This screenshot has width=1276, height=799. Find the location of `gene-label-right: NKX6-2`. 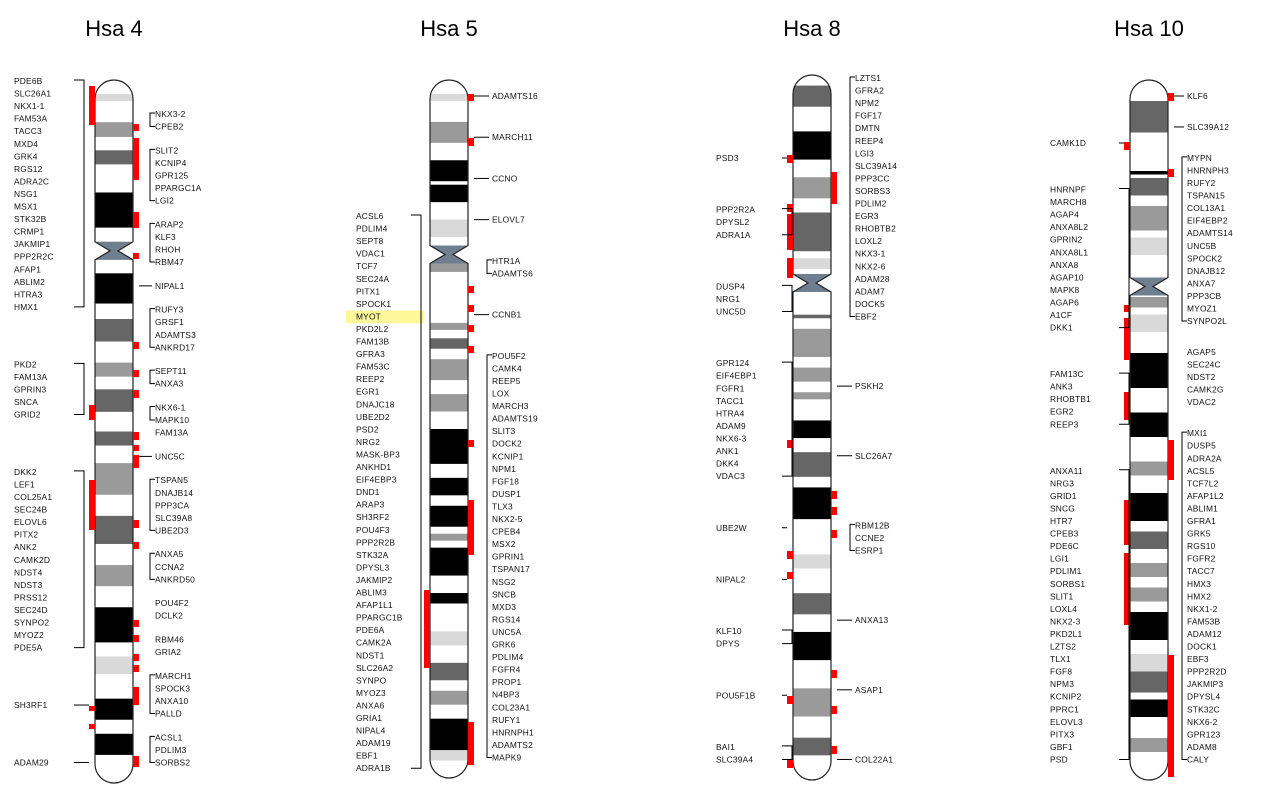

gene-label-right: NKX6-2 is located at coordinates (1202, 722).